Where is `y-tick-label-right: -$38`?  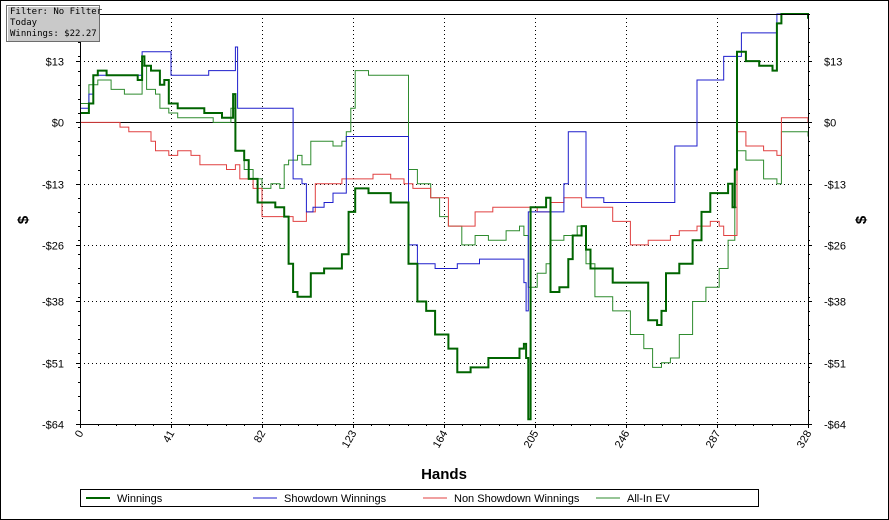
y-tick-label-right: -$38 is located at coordinates (835, 303).